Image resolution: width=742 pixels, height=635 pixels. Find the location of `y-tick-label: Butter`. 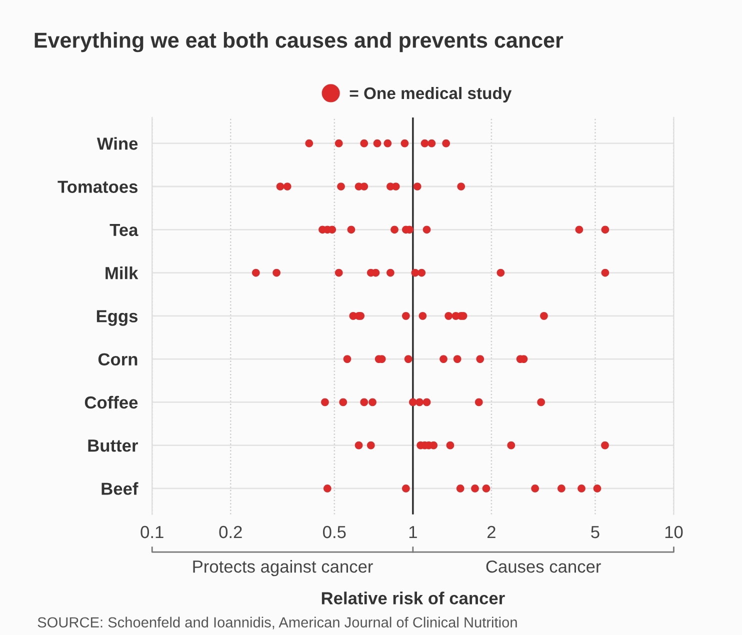

y-tick-label: Butter is located at coordinates (113, 446).